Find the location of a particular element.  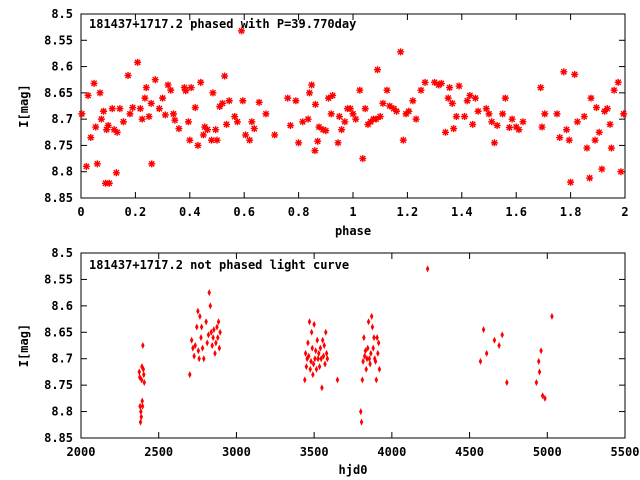

y-tick-label: 8.75 is located at coordinates (58, 145).